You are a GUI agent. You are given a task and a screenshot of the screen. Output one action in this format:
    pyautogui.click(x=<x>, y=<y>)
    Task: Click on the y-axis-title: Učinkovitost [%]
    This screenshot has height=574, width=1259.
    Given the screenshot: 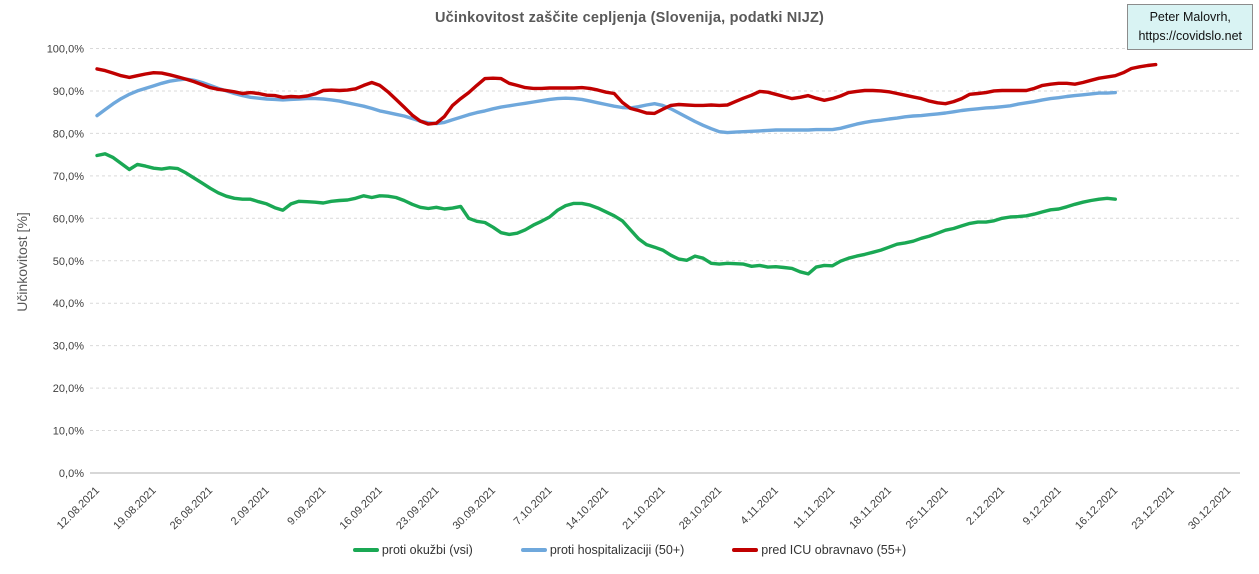 What is the action you would take?
    pyautogui.click(x=22, y=262)
    